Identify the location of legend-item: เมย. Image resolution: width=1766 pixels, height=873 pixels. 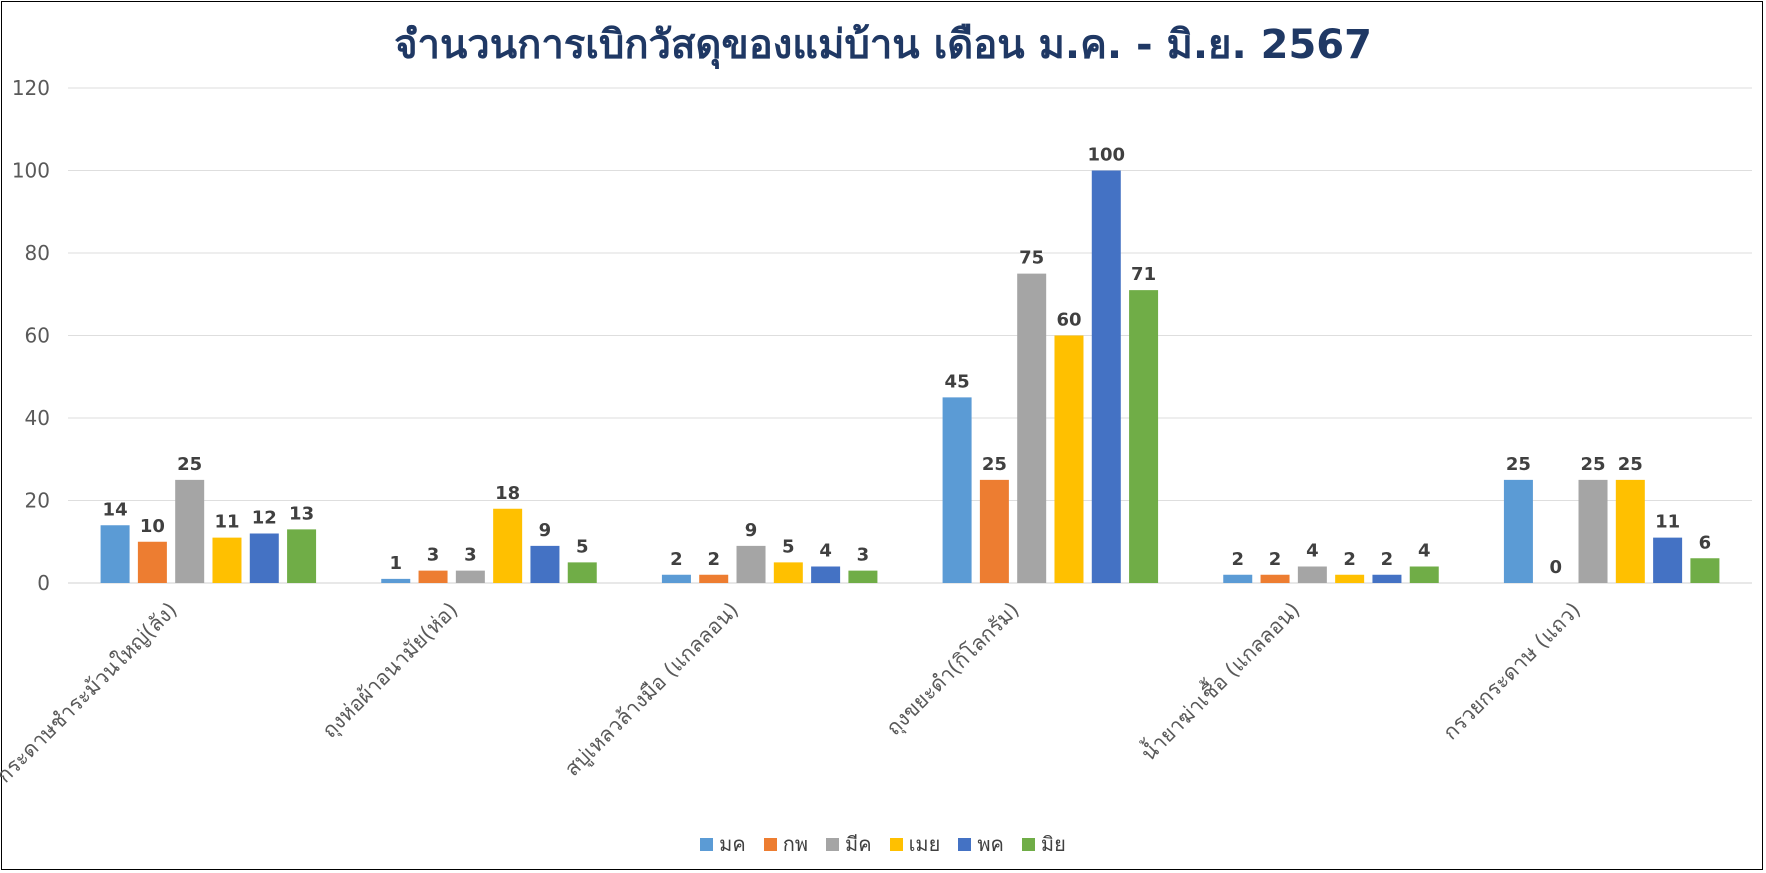
(915, 844).